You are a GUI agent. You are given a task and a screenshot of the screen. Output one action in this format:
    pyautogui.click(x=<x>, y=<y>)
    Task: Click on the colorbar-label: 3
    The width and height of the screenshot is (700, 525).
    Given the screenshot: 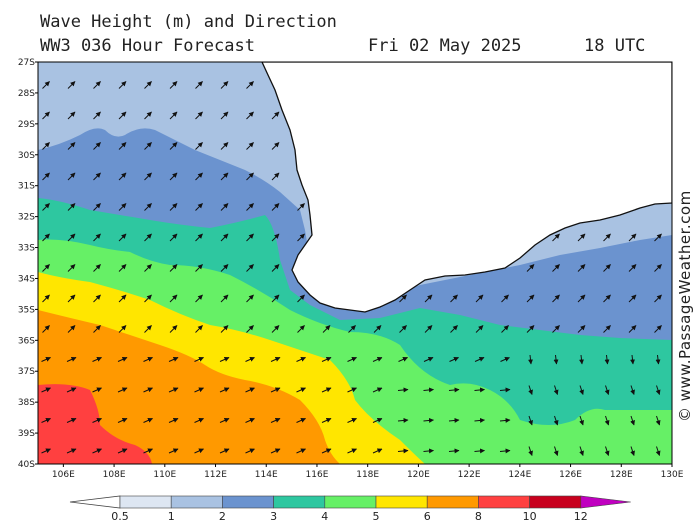 What is the action you would take?
    pyautogui.click(x=273, y=516)
    